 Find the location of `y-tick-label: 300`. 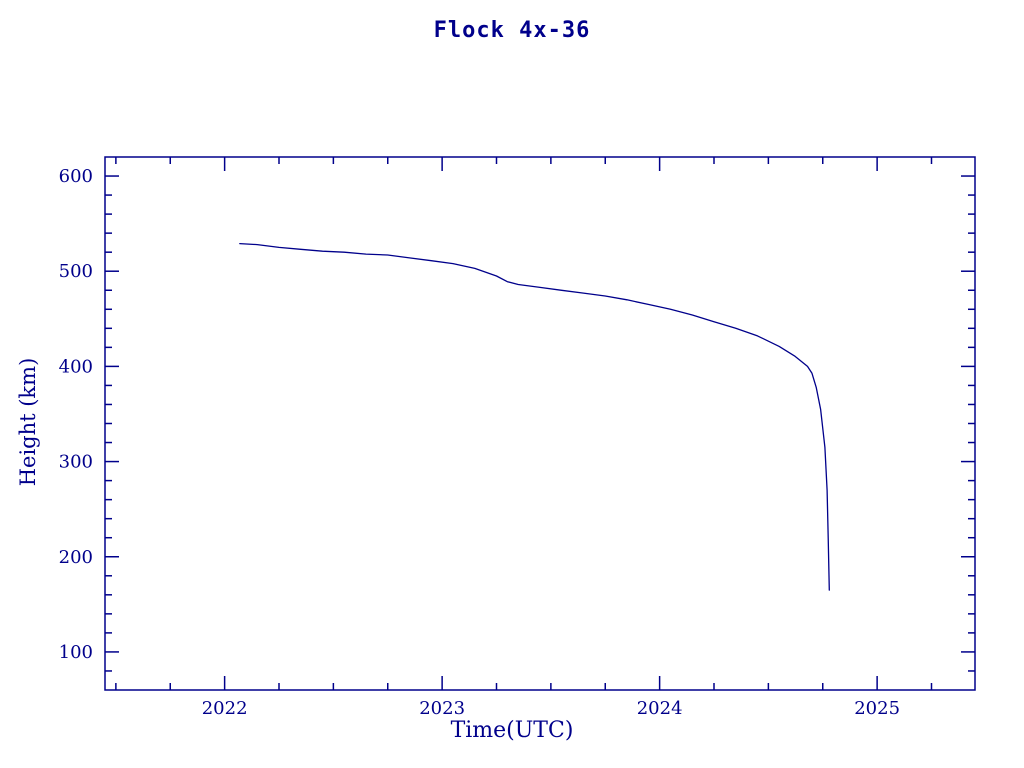

y-tick-label: 300 is located at coordinates (76, 462).